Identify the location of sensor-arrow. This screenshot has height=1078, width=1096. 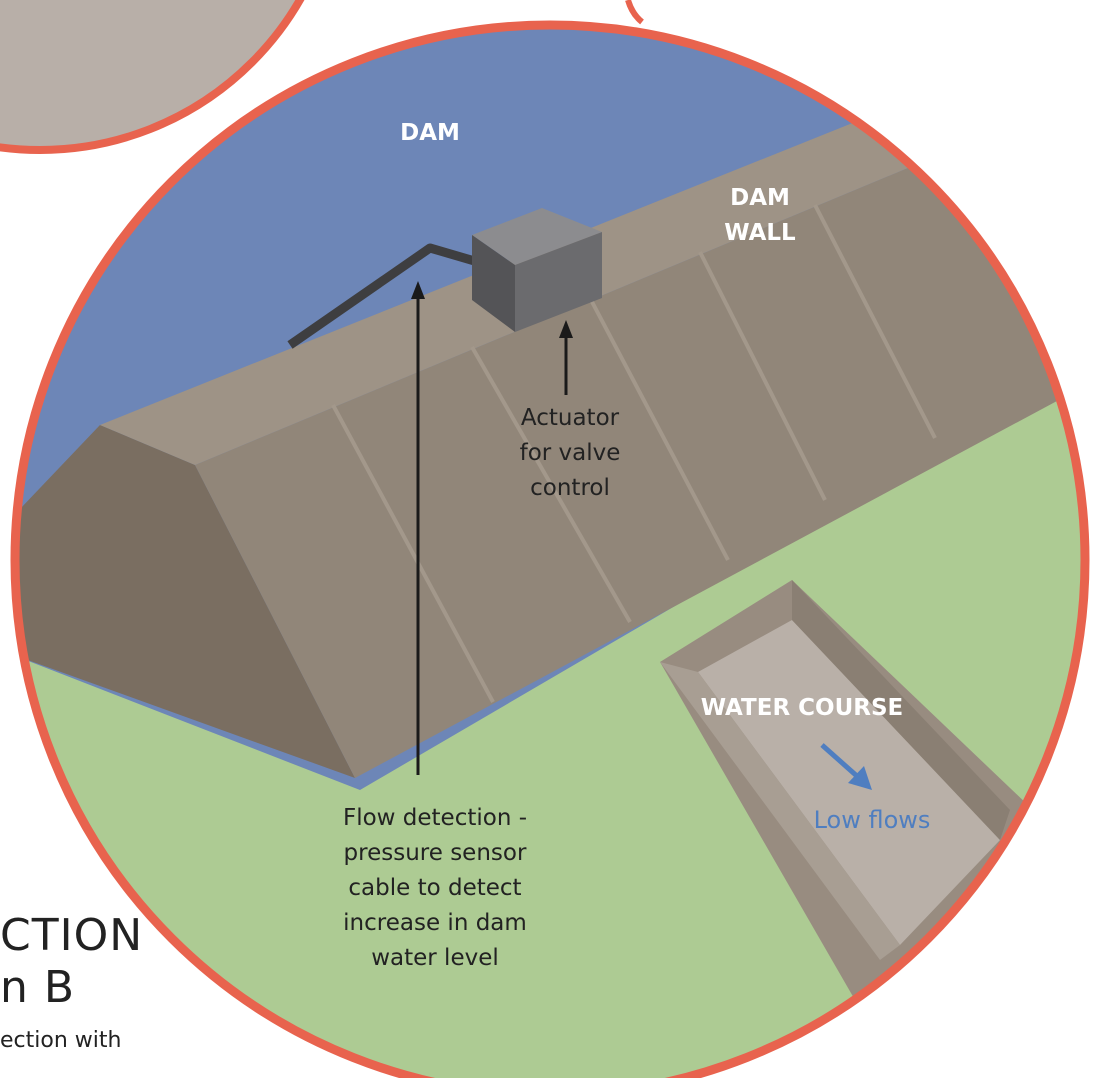
(418, 528).